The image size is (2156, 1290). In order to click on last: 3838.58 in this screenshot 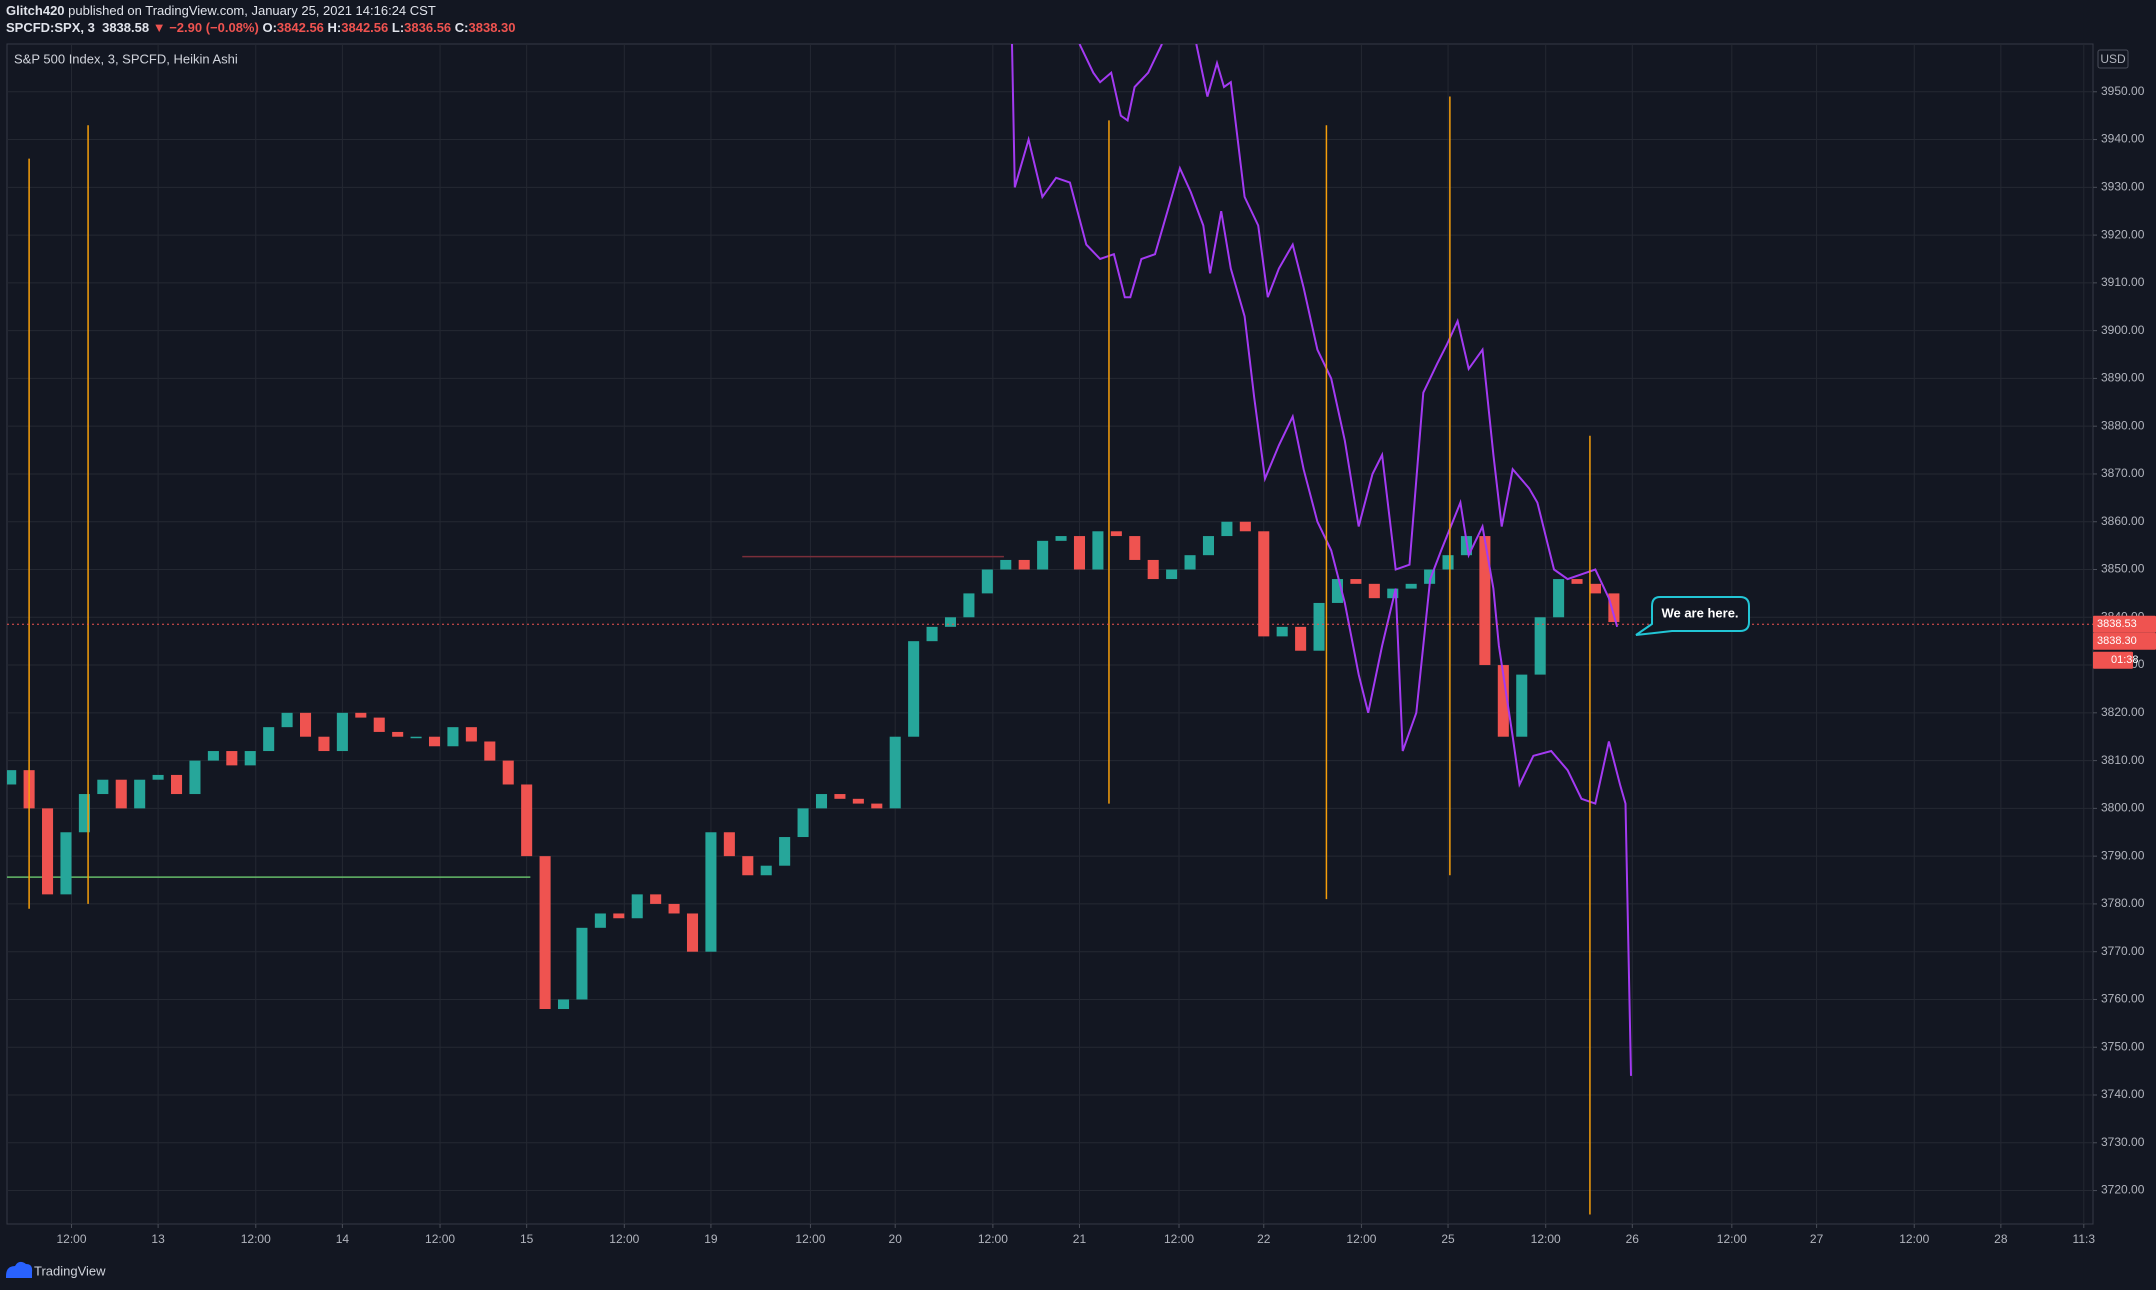, I will do `click(126, 27)`.